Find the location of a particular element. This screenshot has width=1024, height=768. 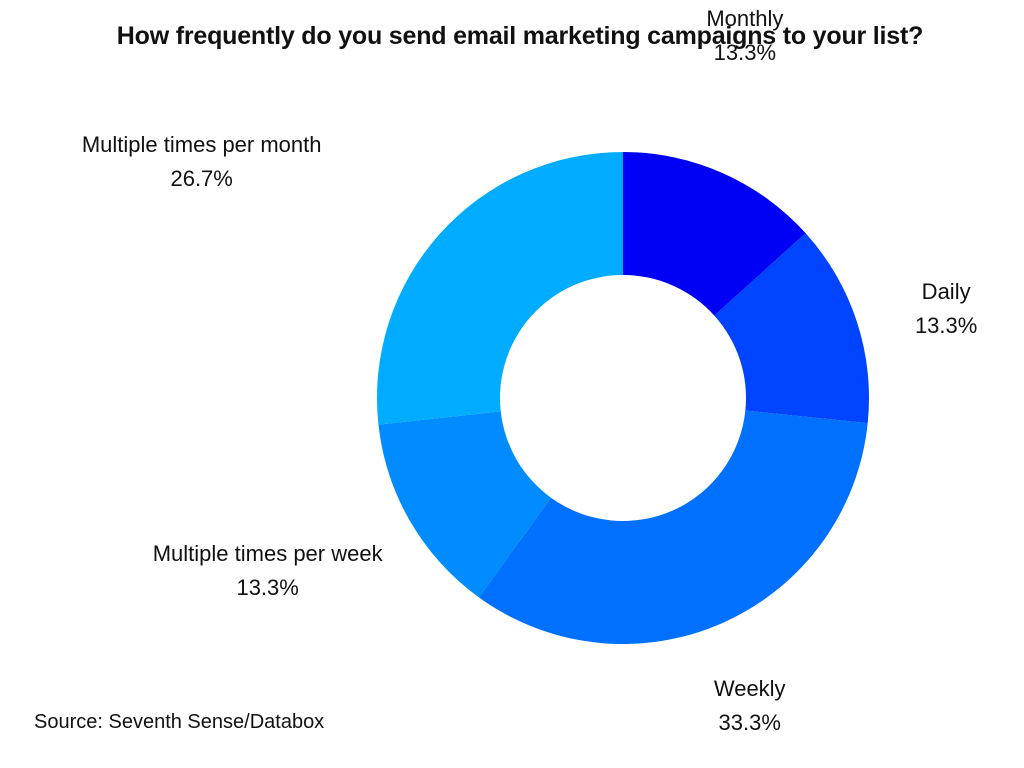

slice-label-name: Daily is located at coordinates (946, 291).